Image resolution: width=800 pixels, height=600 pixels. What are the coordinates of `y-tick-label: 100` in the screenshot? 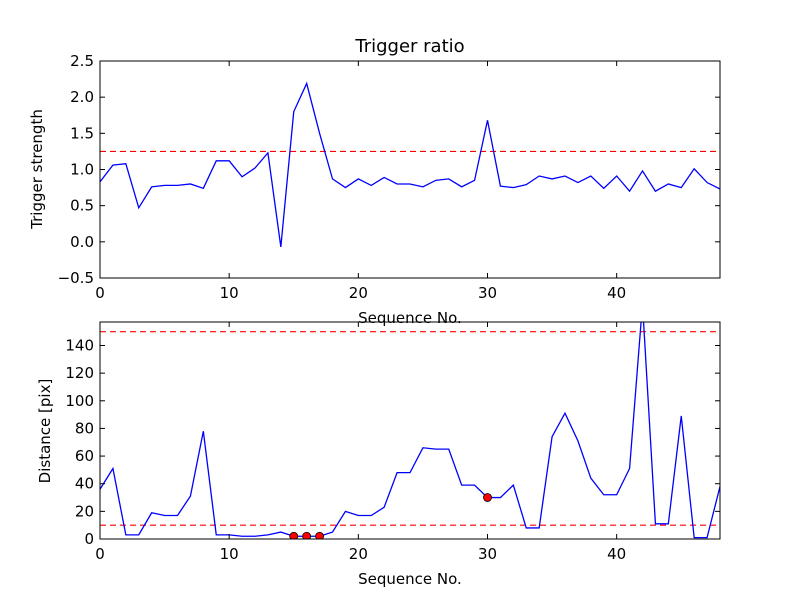 It's located at (79, 401).